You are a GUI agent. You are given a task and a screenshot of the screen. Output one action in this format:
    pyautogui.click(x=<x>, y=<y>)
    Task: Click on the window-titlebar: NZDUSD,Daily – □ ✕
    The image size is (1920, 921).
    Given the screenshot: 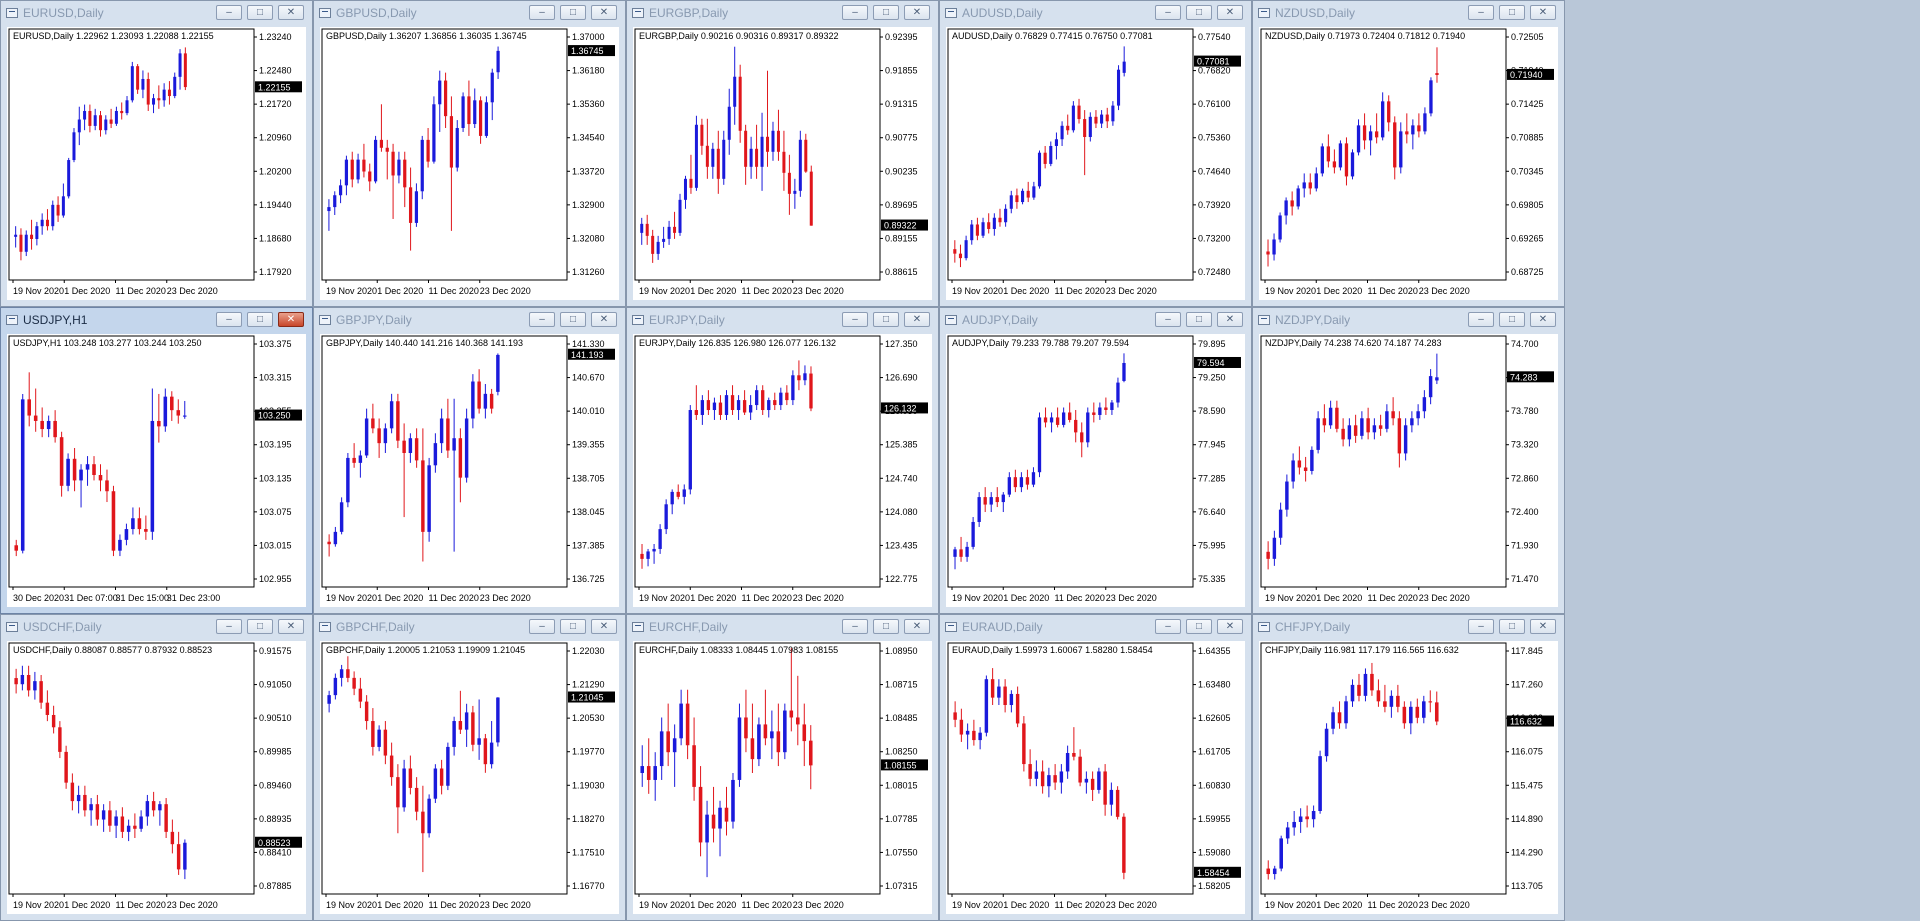 What is the action you would take?
    pyautogui.click(x=1408, y=13)
    